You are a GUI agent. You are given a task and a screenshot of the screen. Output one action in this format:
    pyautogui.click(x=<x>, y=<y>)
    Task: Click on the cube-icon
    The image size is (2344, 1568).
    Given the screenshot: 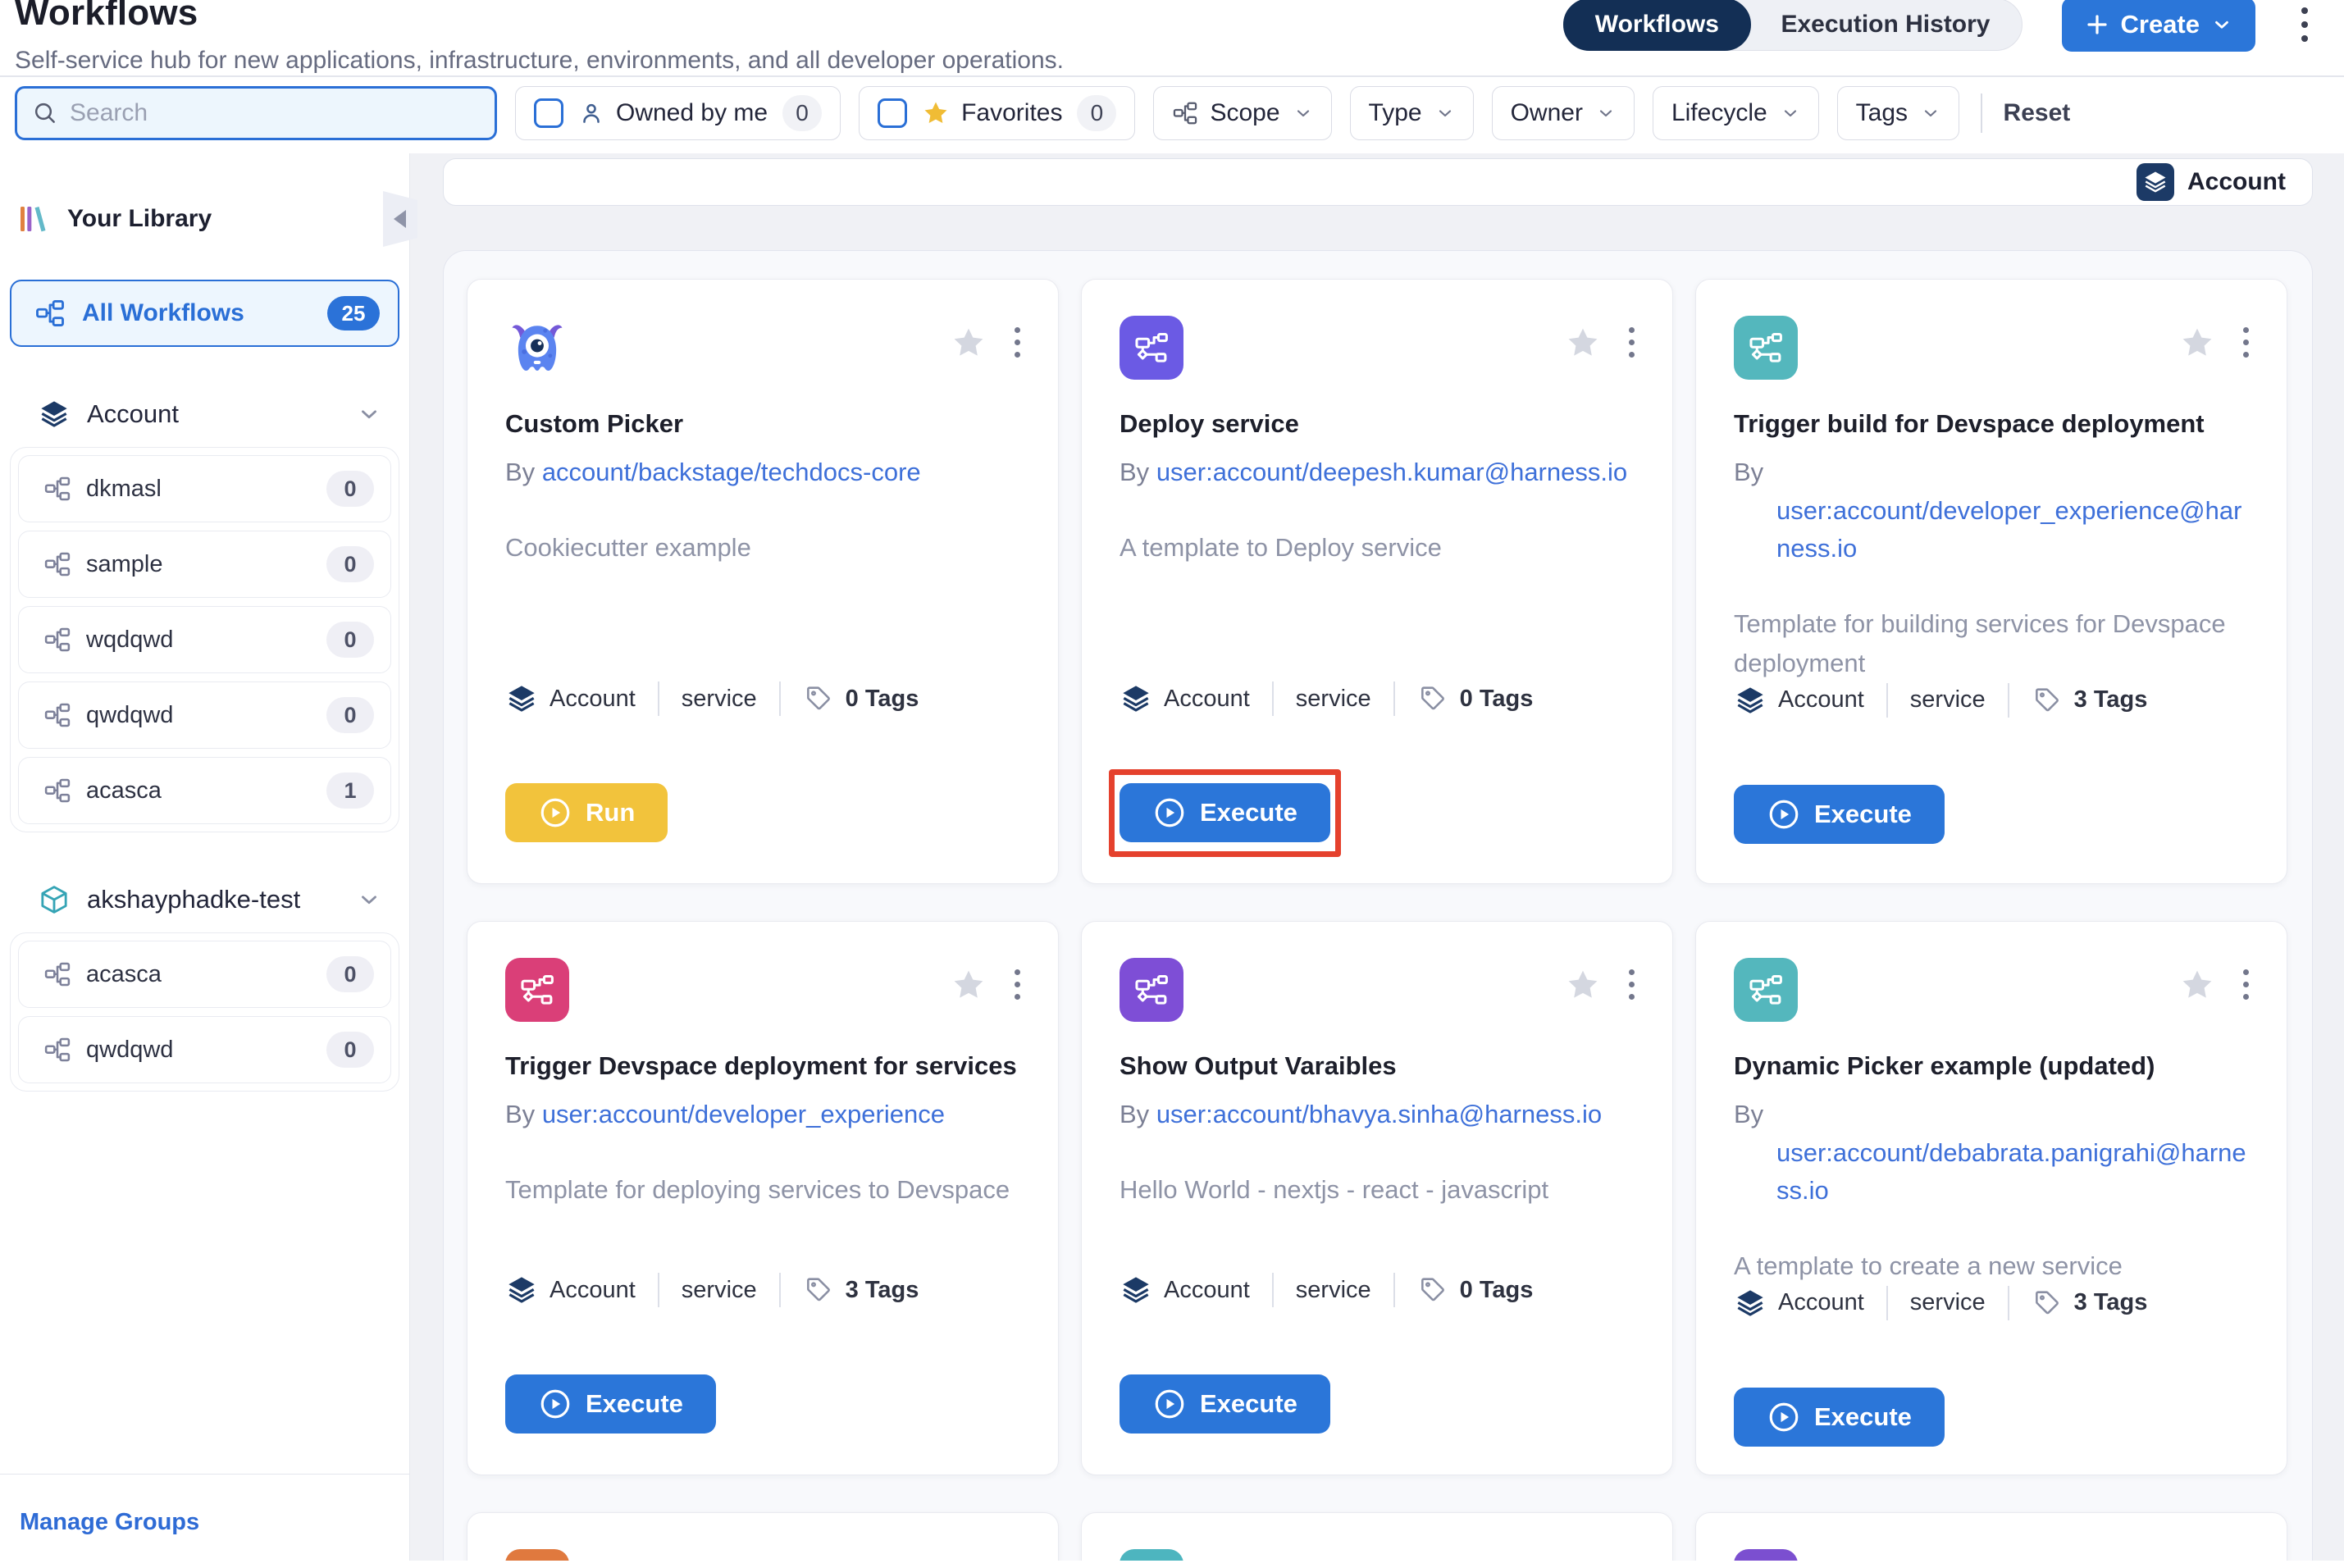 What is the action you would take?
    pyautogui.click(x=54, y=900)
    